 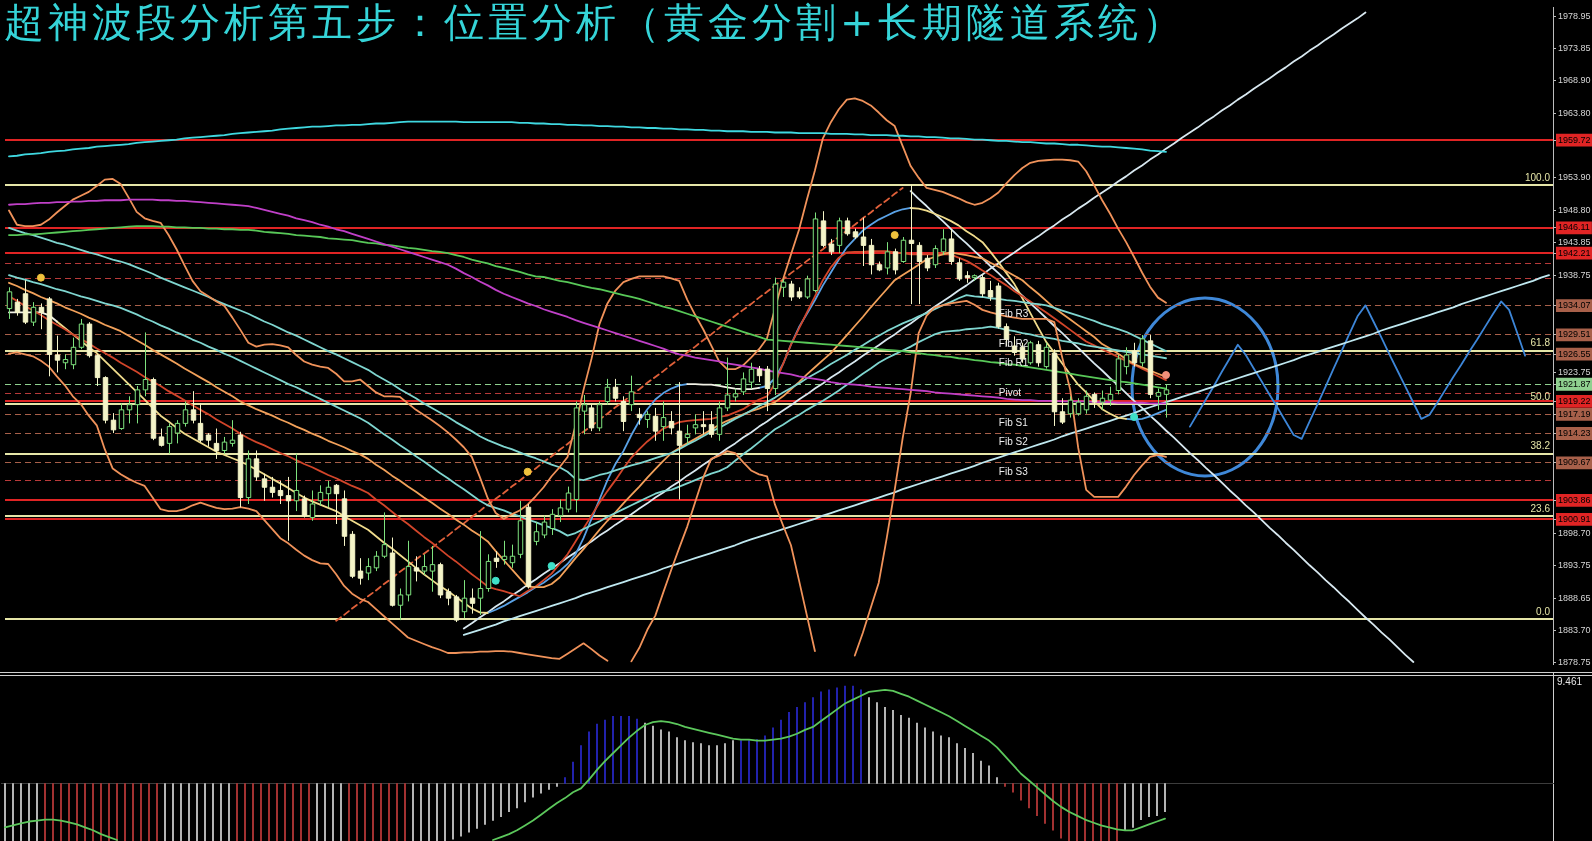 I want to click on y-tick-label: 1919.22, so click(x=1574, y=400).